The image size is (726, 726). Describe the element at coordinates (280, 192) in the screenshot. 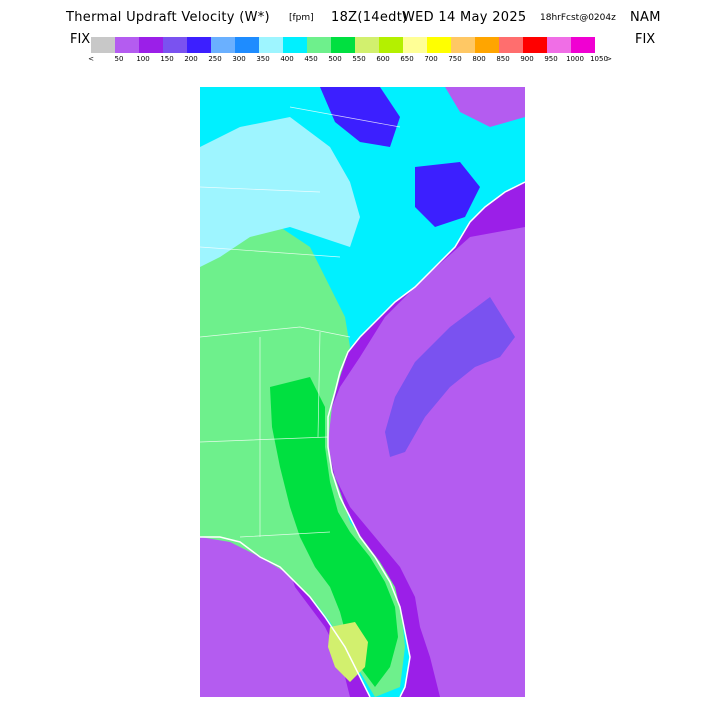

I see `appalachian-region` at that location.